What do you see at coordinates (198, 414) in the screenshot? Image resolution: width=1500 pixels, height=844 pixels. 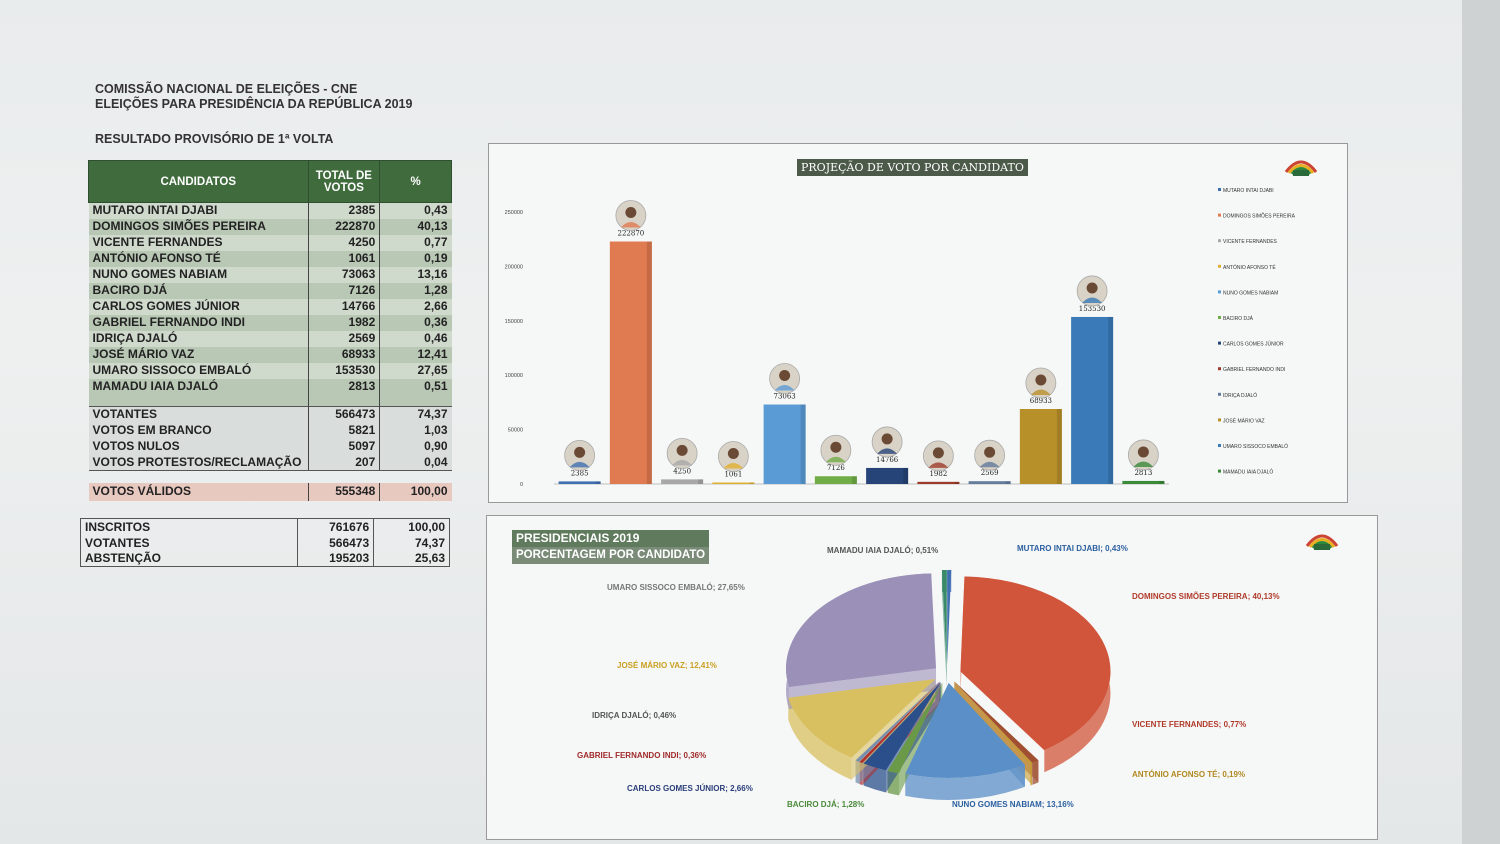 I see `totals-row-name: VOTANTES` at bounding box center [198, 414].